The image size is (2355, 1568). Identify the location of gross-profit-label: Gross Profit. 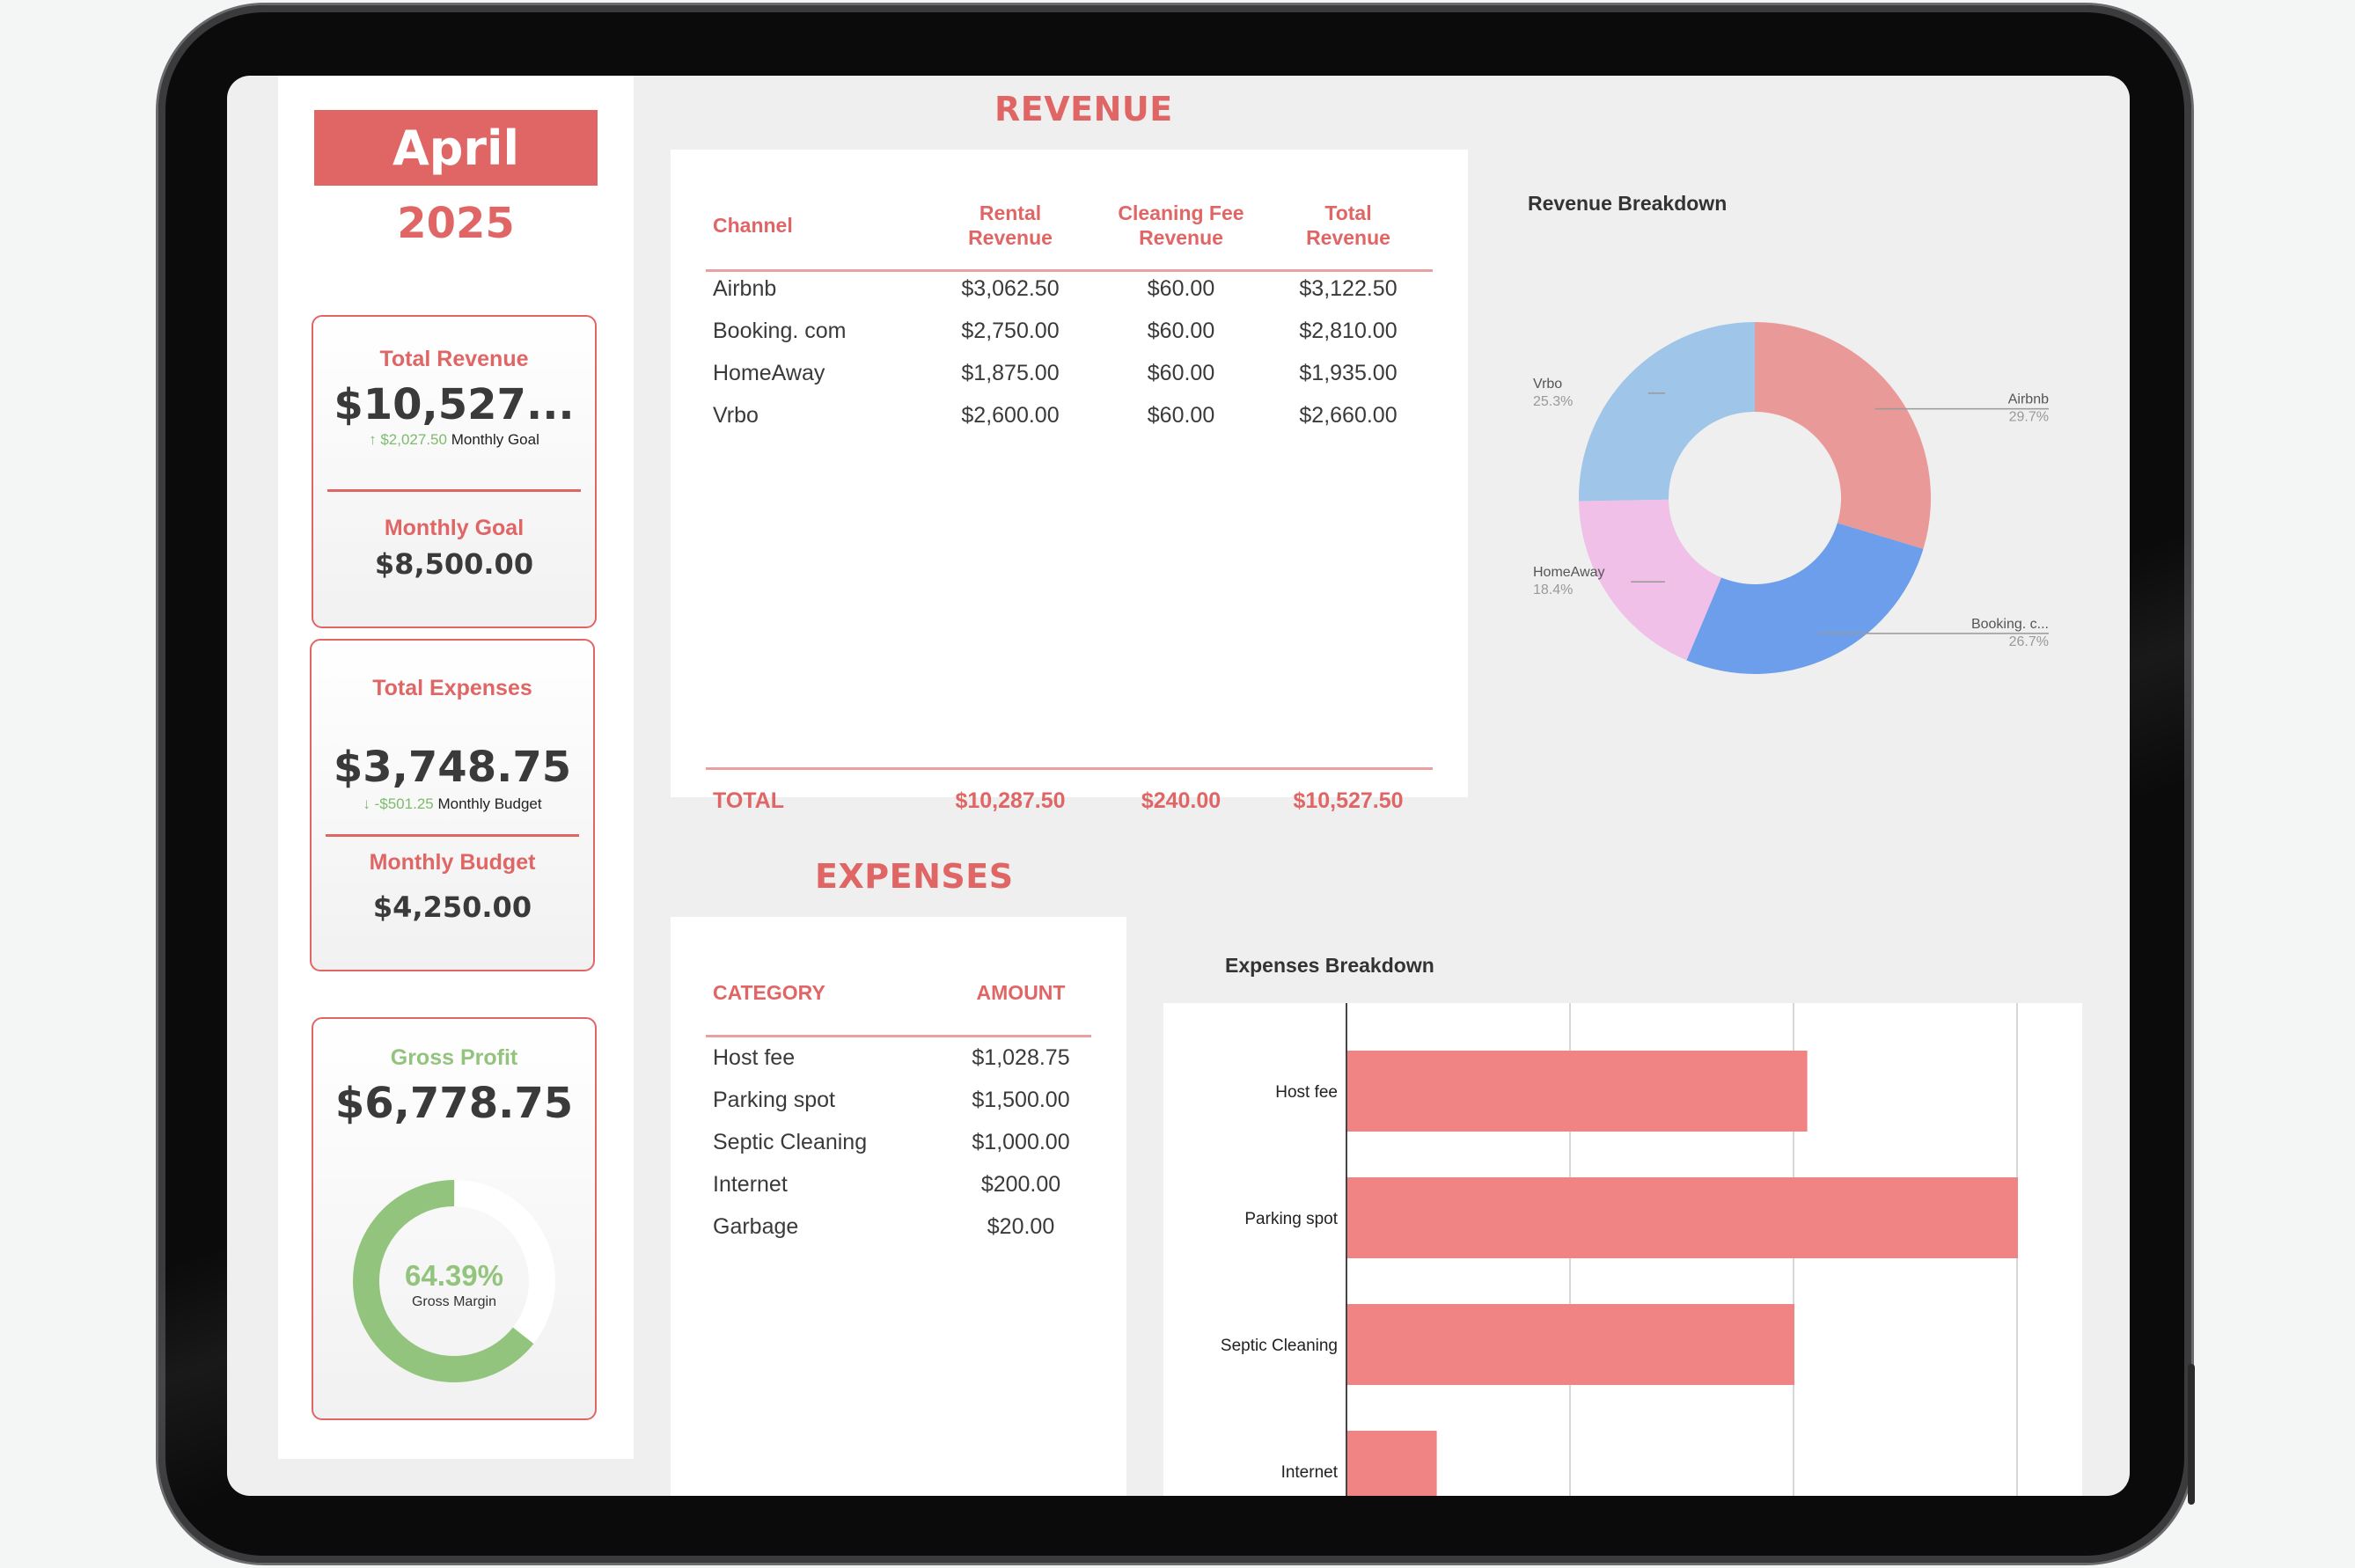
(454, 1057).